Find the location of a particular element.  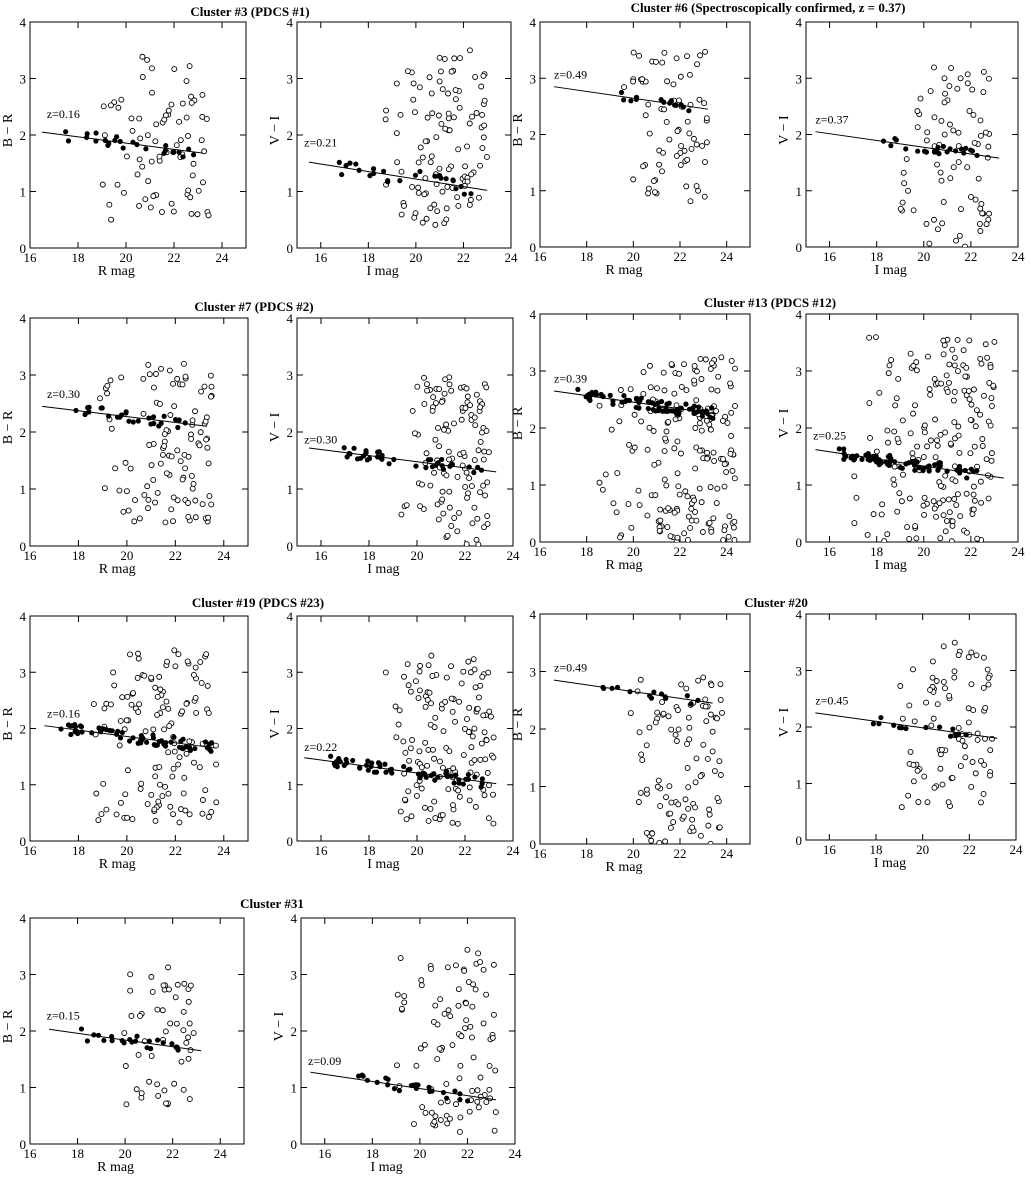

y-tick-label: 2 is located at coordinates (799, 135).